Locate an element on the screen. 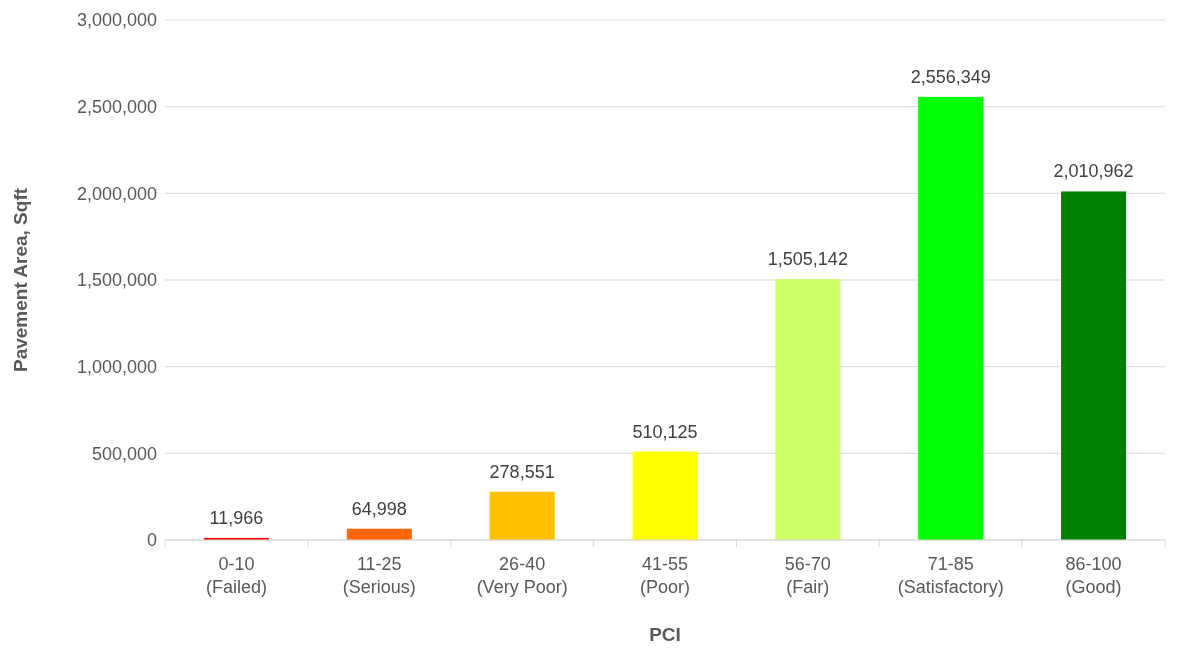 This screenshot has height=649, width=1182. y-tick-label: 2,500,000 is located at coordinates (116, 106).